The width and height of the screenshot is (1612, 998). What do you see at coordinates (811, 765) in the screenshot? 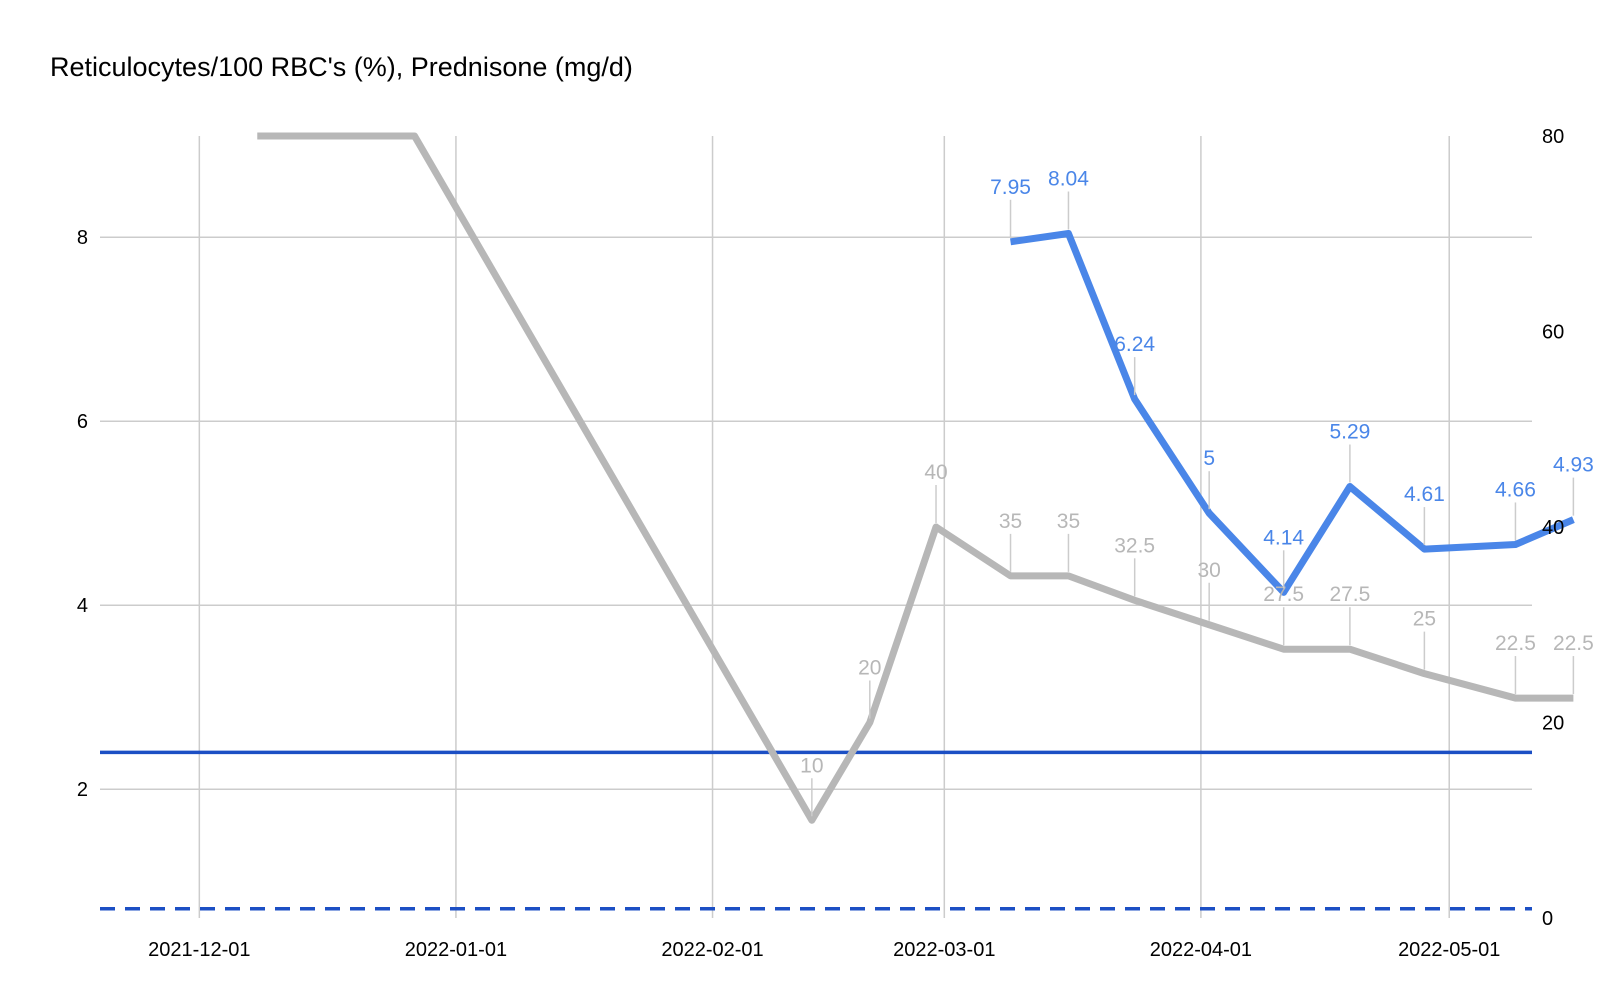
I see `data-label-1-2: 10` at bounding box center [811, 765].